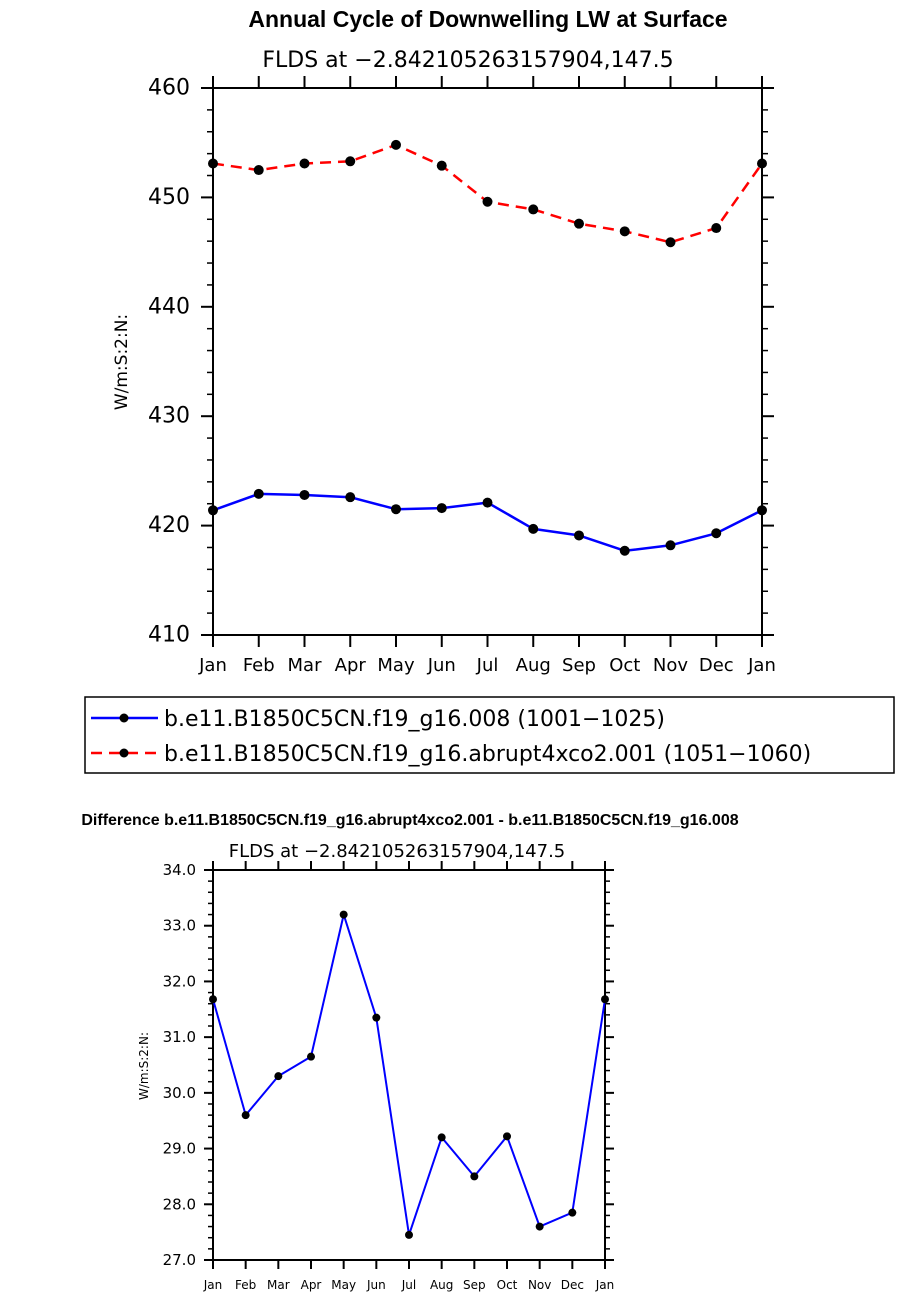 This screenshot has height=1301, width=899. What do you see at coordinates (179, 926) in the screenshot?
I see `y-tick-label: 33.0` at bounding box center [179, 926].